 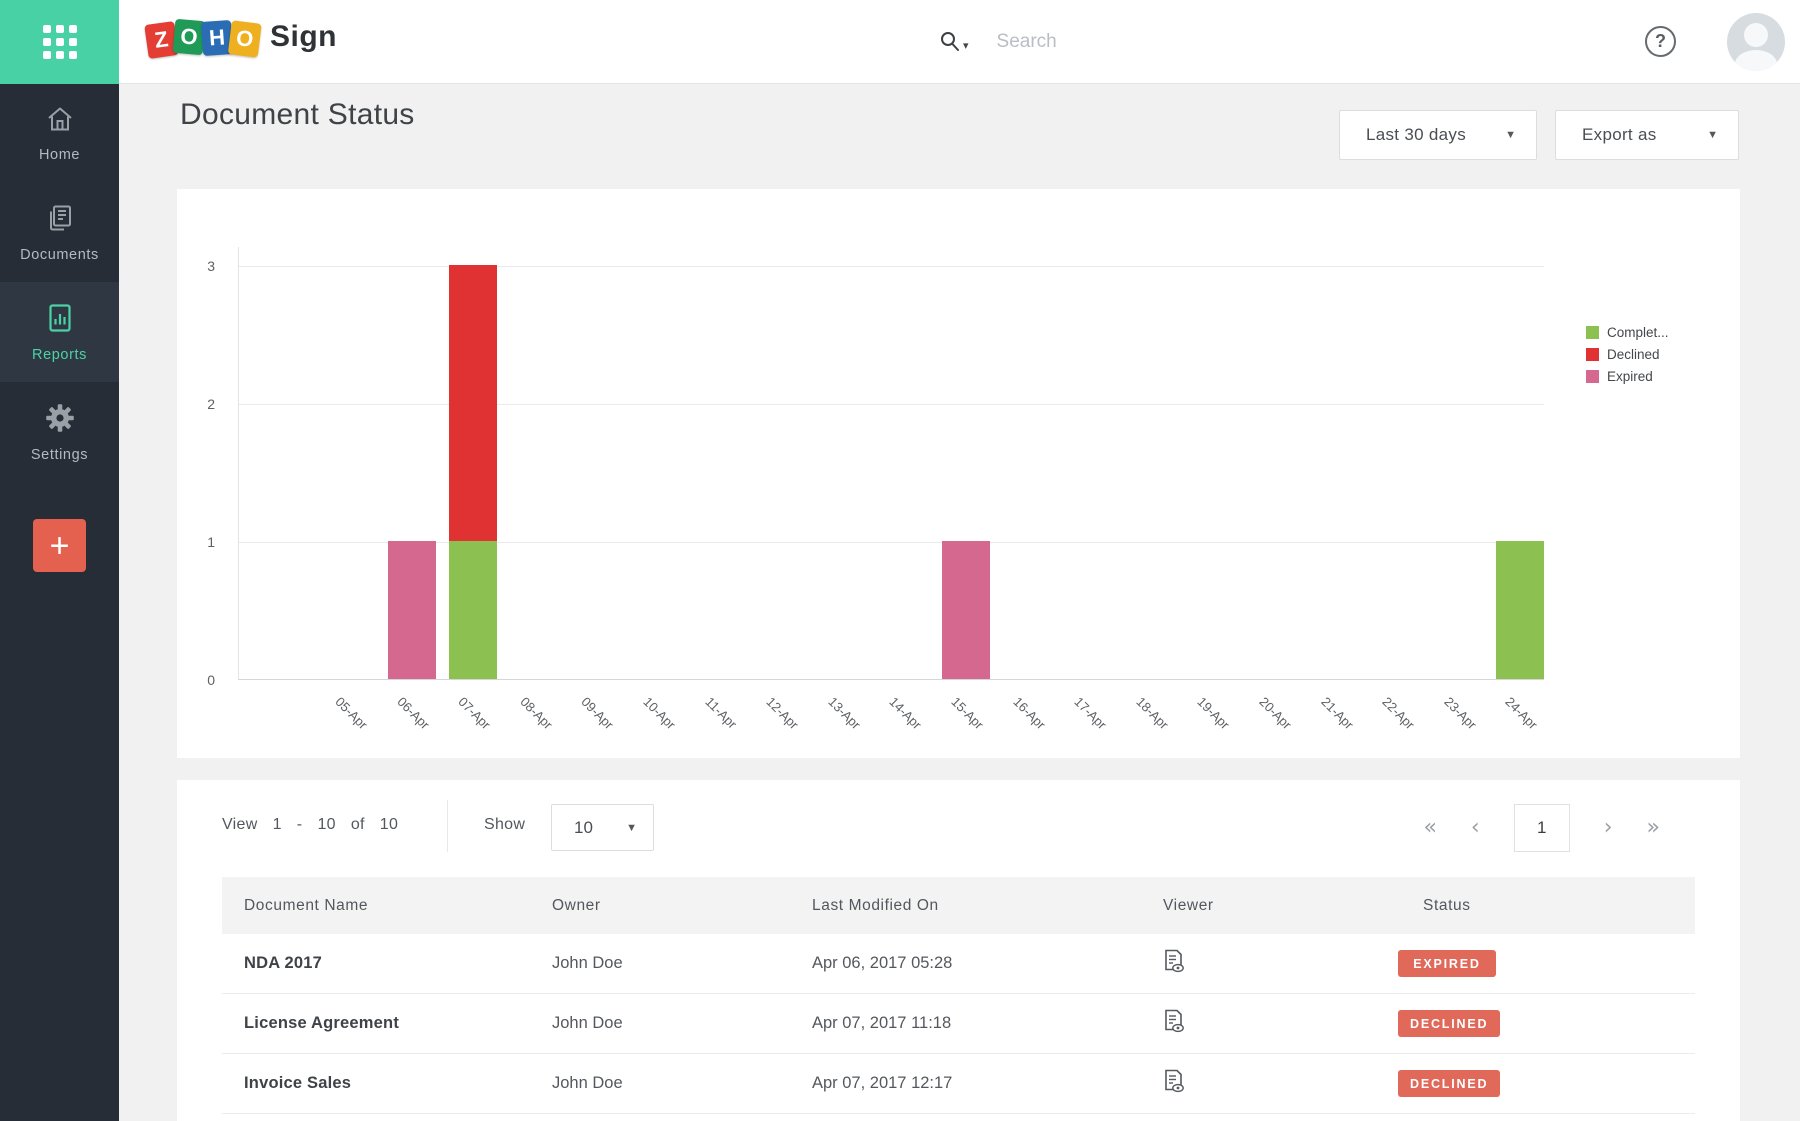 I want to click on x-axis-tick-label: 20-Apr, so click(x=1275, y=713).